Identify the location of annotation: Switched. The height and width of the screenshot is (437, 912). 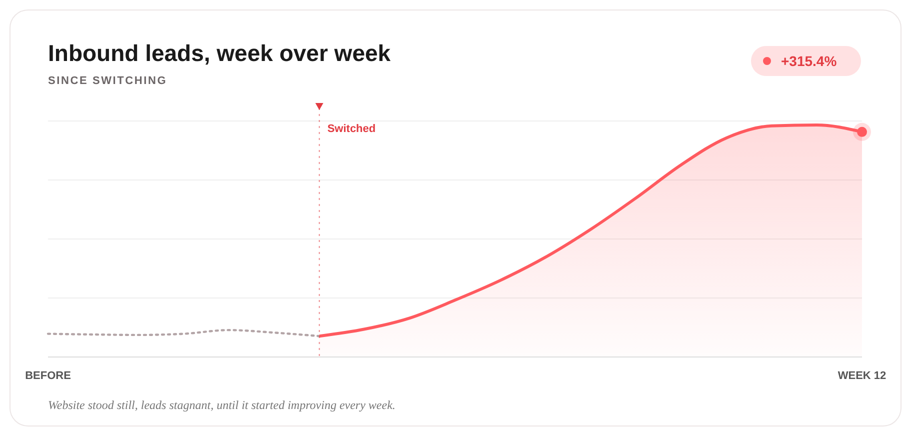
(351, 129).